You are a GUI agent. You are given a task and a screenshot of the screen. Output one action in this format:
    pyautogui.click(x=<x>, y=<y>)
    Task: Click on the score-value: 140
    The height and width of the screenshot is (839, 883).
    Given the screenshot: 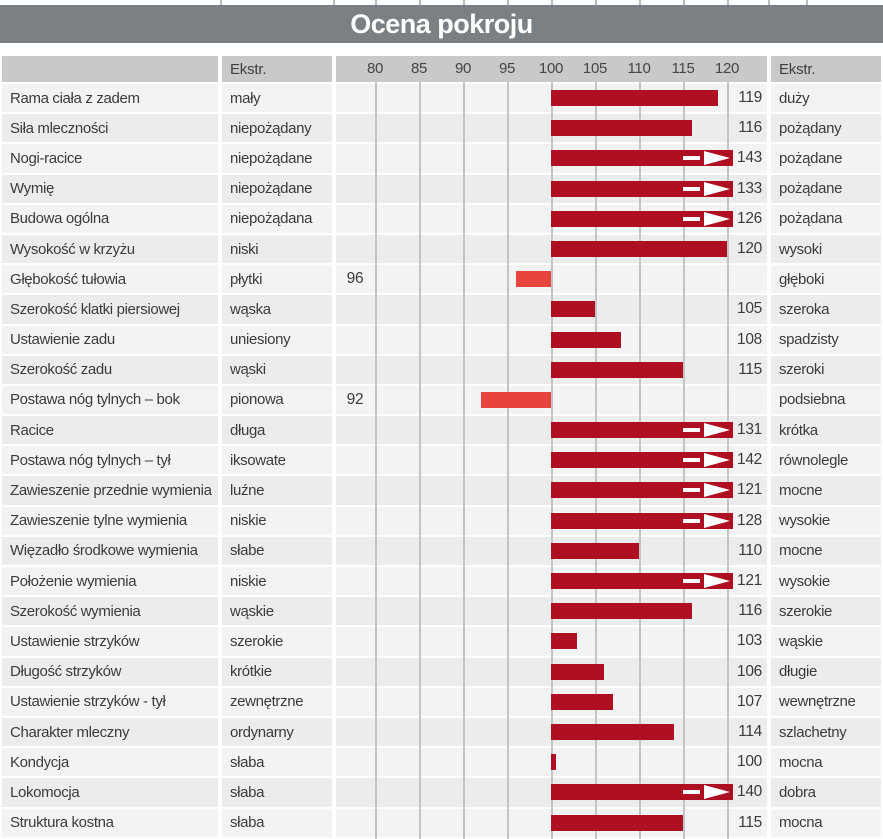 What is the action you would take?
    pyautogui.click(x=749, y=792)
    